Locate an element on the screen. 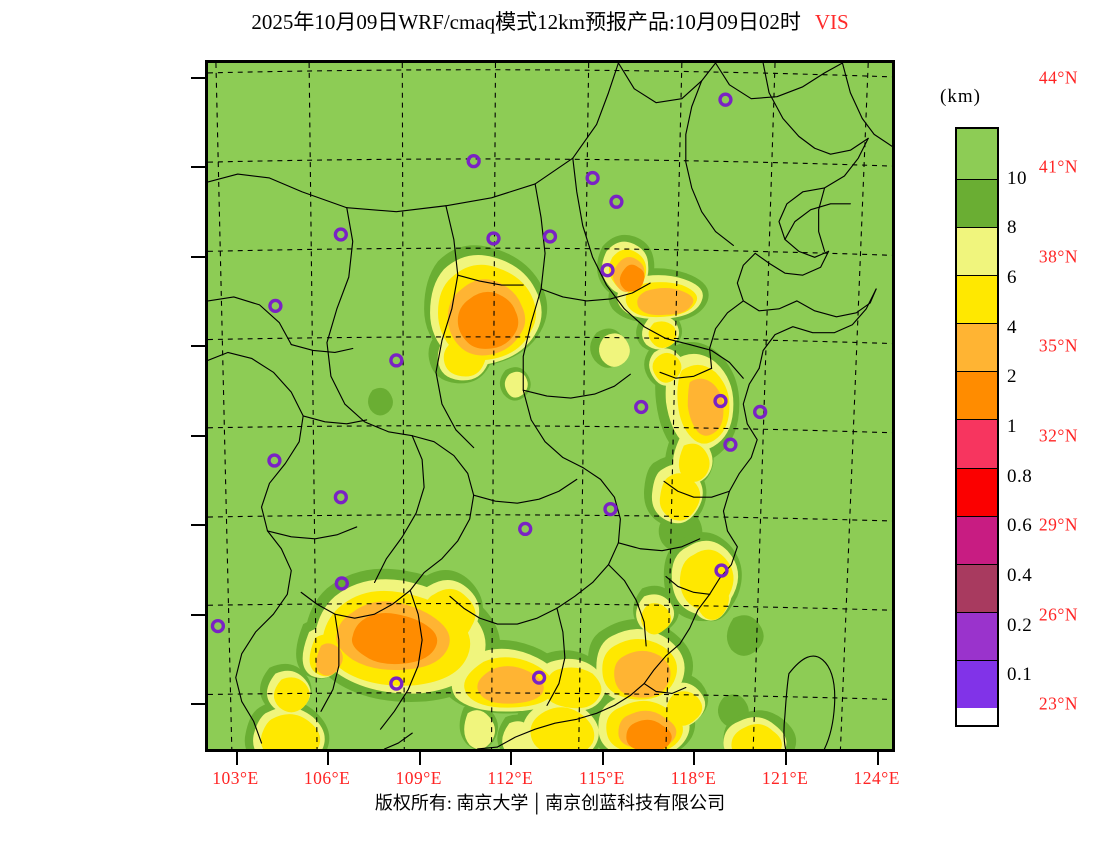  colorbar-label-0p4: 0.4 is located at coordinates (1020, 575).